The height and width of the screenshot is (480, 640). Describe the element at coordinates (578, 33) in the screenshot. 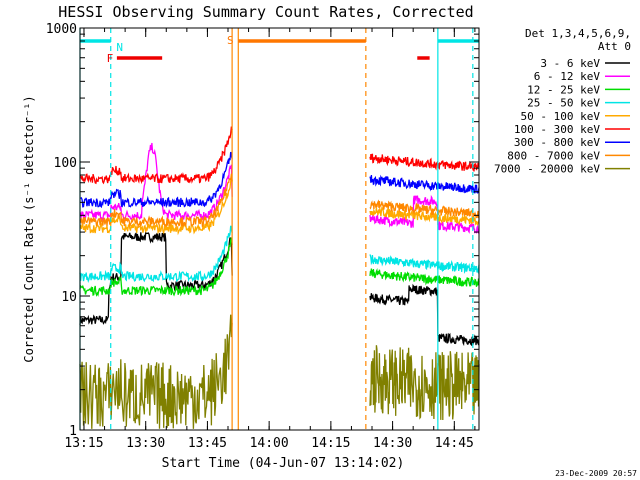

I see `legend-header-1: Det 1,3,4,5,6,9,` at that location.